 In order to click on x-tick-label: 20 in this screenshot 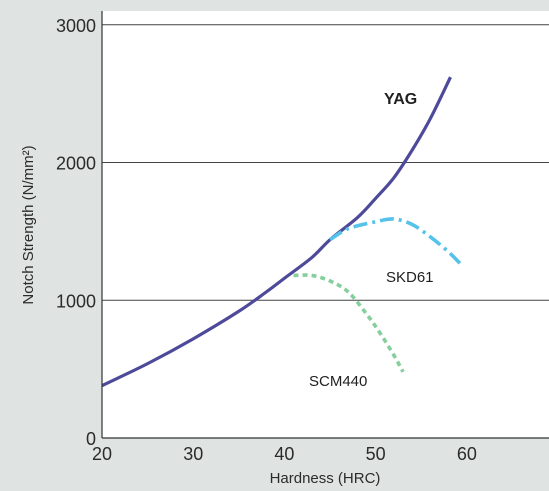, I will do `click(102, 454)`.